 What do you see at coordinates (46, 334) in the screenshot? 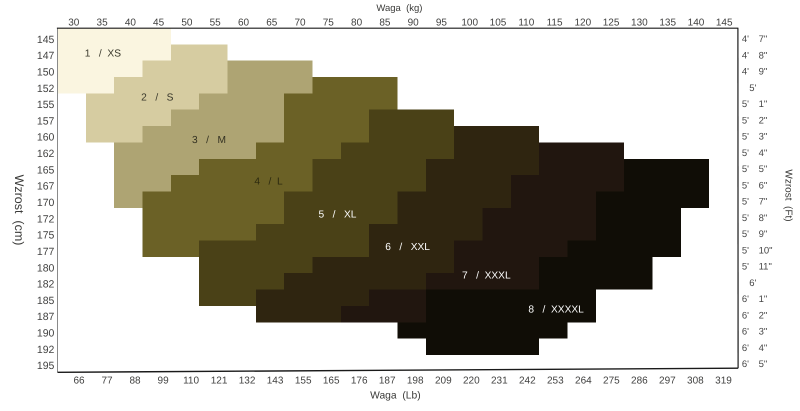
I see `svg-text: 190` at bounding box center [46, 334].